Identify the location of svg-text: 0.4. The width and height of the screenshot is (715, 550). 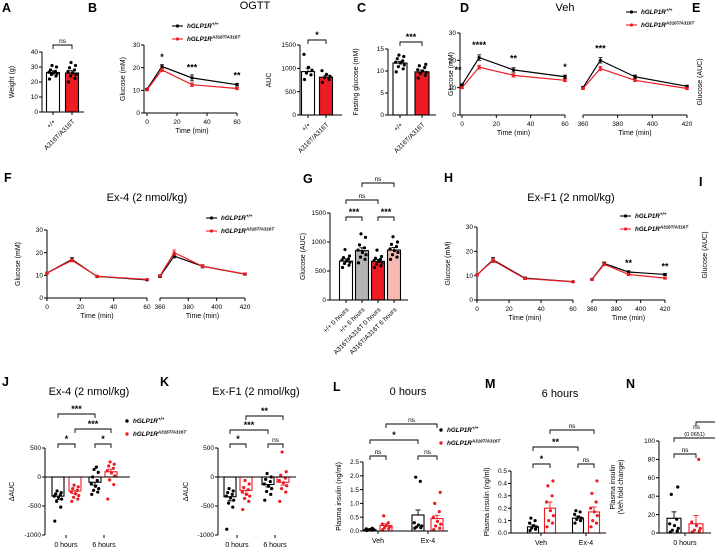
(502, 484).